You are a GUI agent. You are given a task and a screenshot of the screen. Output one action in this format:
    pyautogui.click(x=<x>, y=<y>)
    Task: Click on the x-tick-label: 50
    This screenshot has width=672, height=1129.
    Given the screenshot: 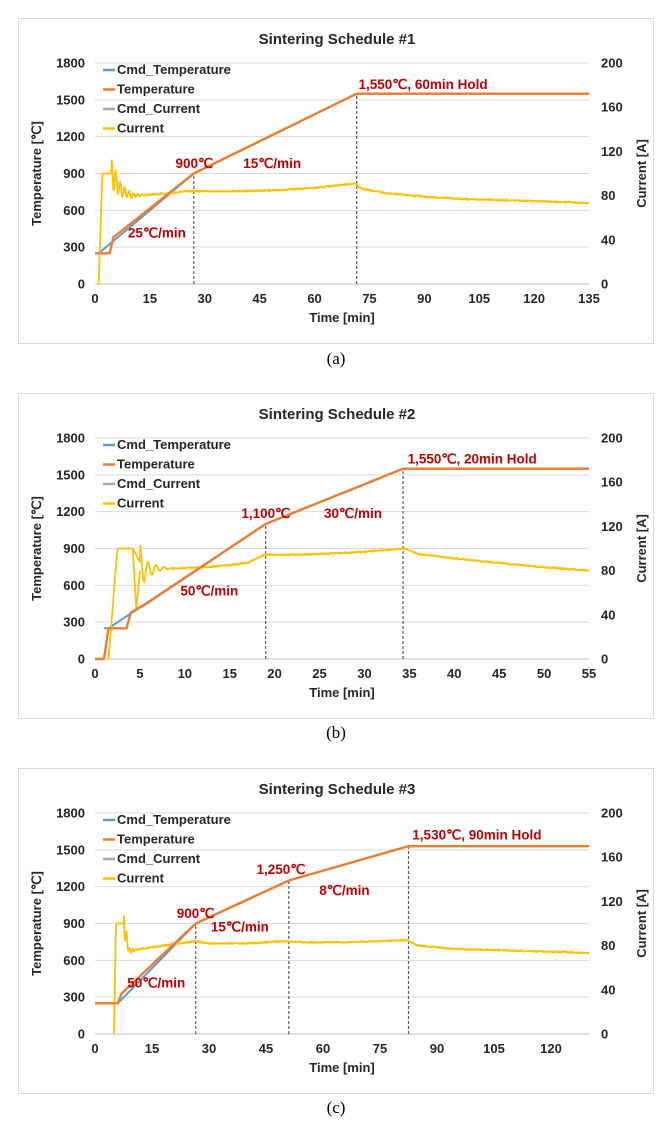 What is the action you would take?
    pyautogui.click(x=544, y=673)
    